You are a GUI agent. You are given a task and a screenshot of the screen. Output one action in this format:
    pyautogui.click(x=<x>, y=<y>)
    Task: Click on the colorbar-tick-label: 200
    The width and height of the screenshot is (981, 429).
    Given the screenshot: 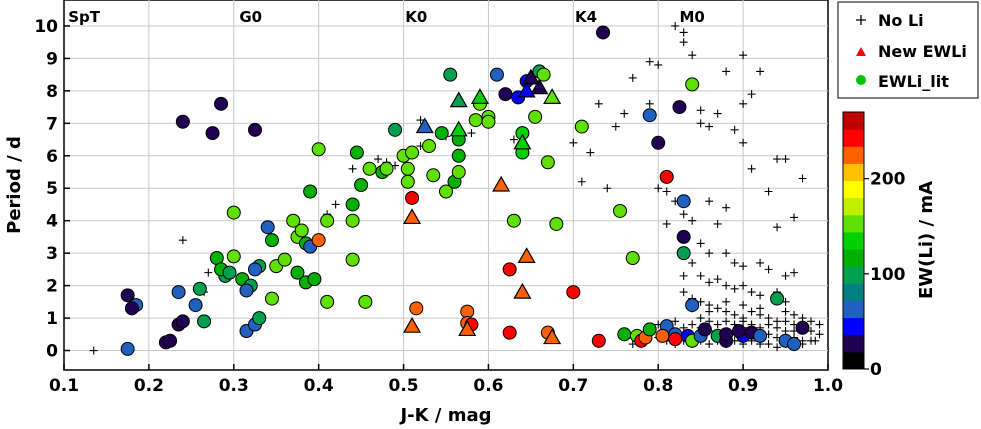 What is the action you would take?
    pyautogui.click(x=888, y=180)
    